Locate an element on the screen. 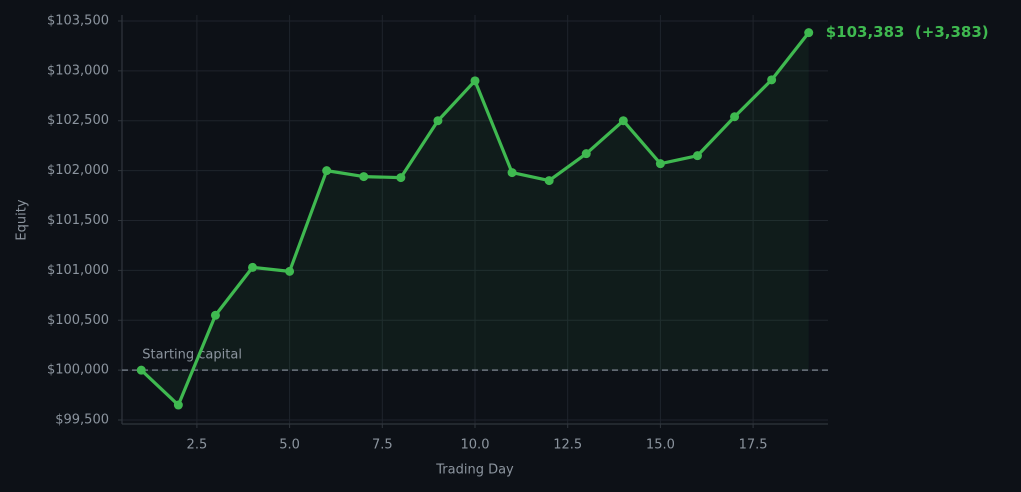 The width and height of the screenshot is (1021, 492). x-tick-label: 2.5 is located at coordinates (197, 445).